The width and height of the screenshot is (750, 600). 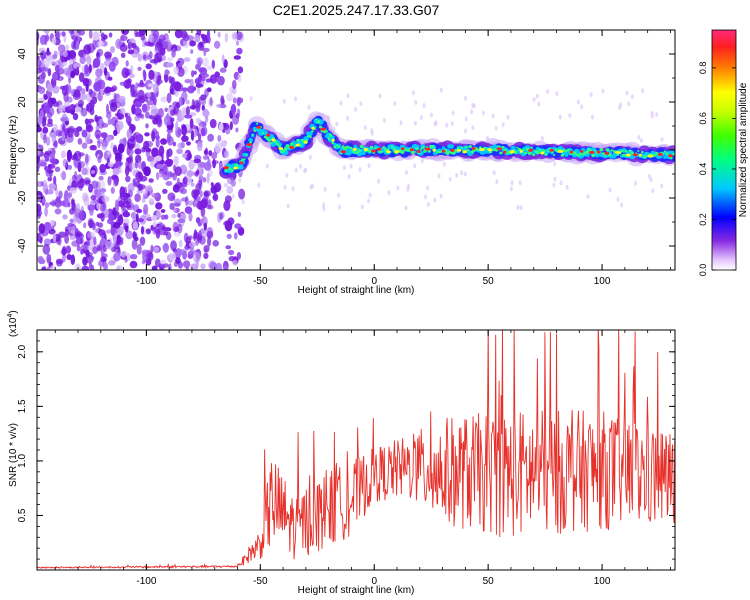 I want to click on x-tick-label: -50, so click(x=260, y=281).